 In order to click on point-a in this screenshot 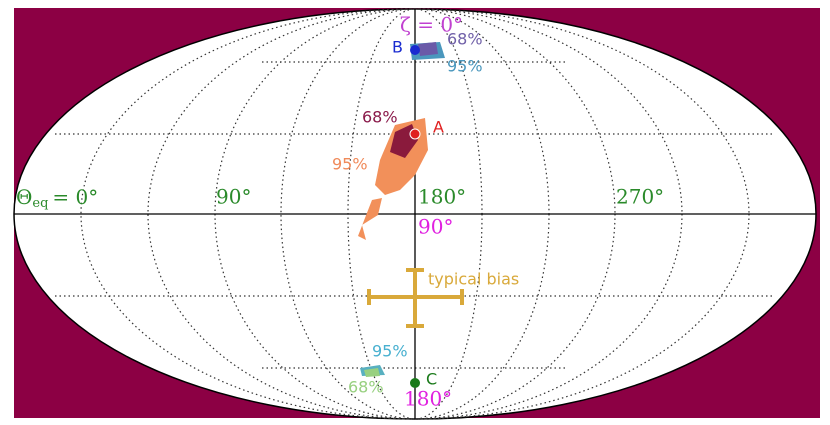, I will do `click(415, 134)`.